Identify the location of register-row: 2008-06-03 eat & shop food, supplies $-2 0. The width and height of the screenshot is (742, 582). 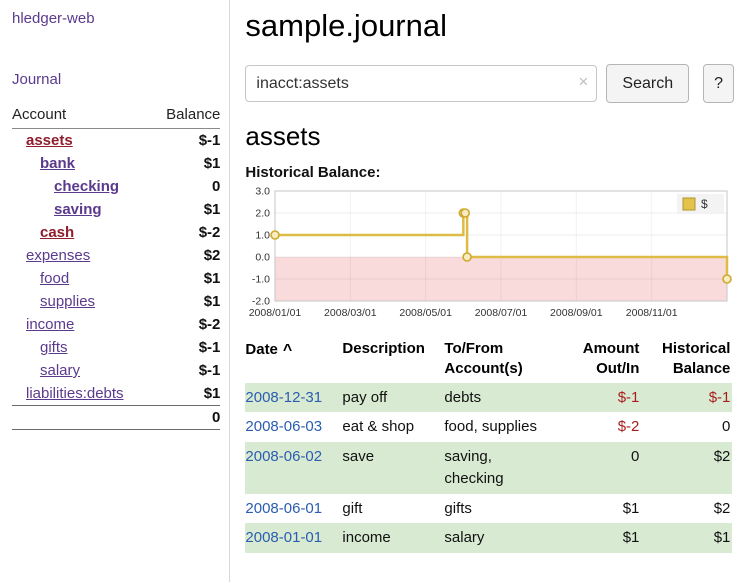
(488, 427).